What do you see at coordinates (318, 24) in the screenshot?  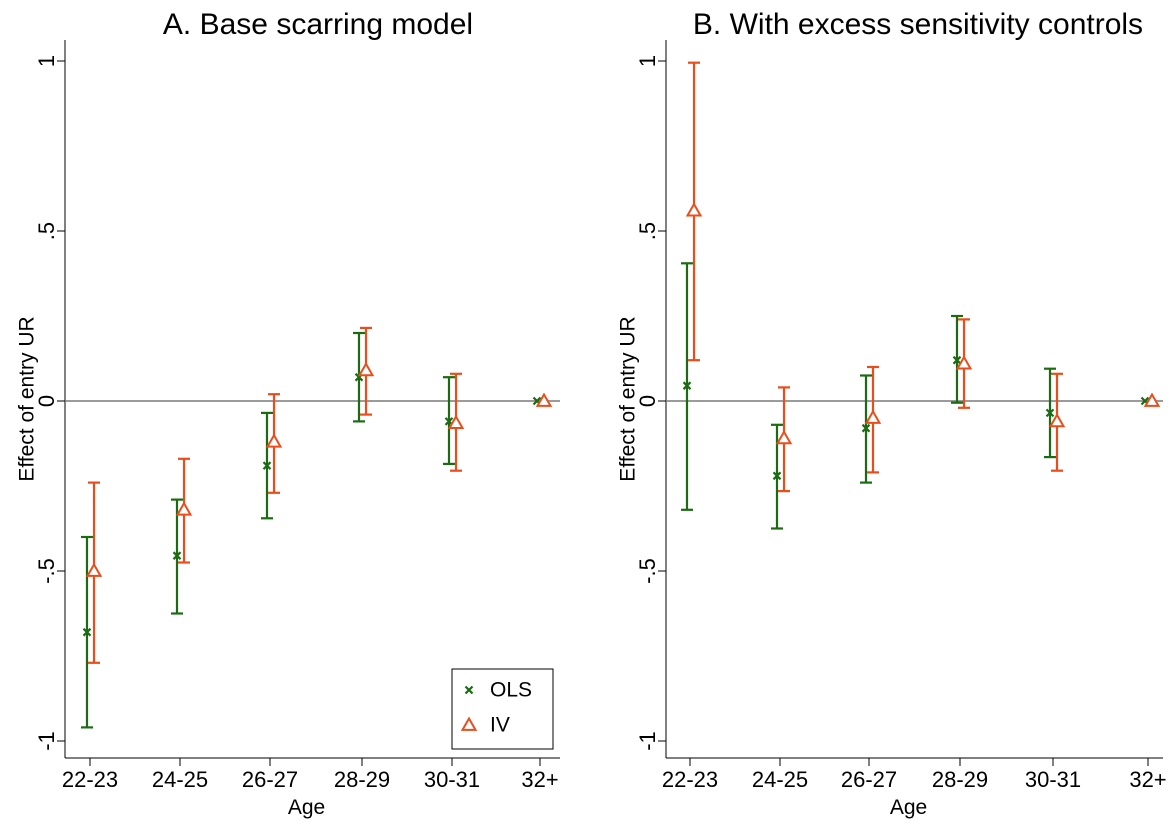 I see `chart-title: A. Base scarring model` at bounding box center [318, 24].